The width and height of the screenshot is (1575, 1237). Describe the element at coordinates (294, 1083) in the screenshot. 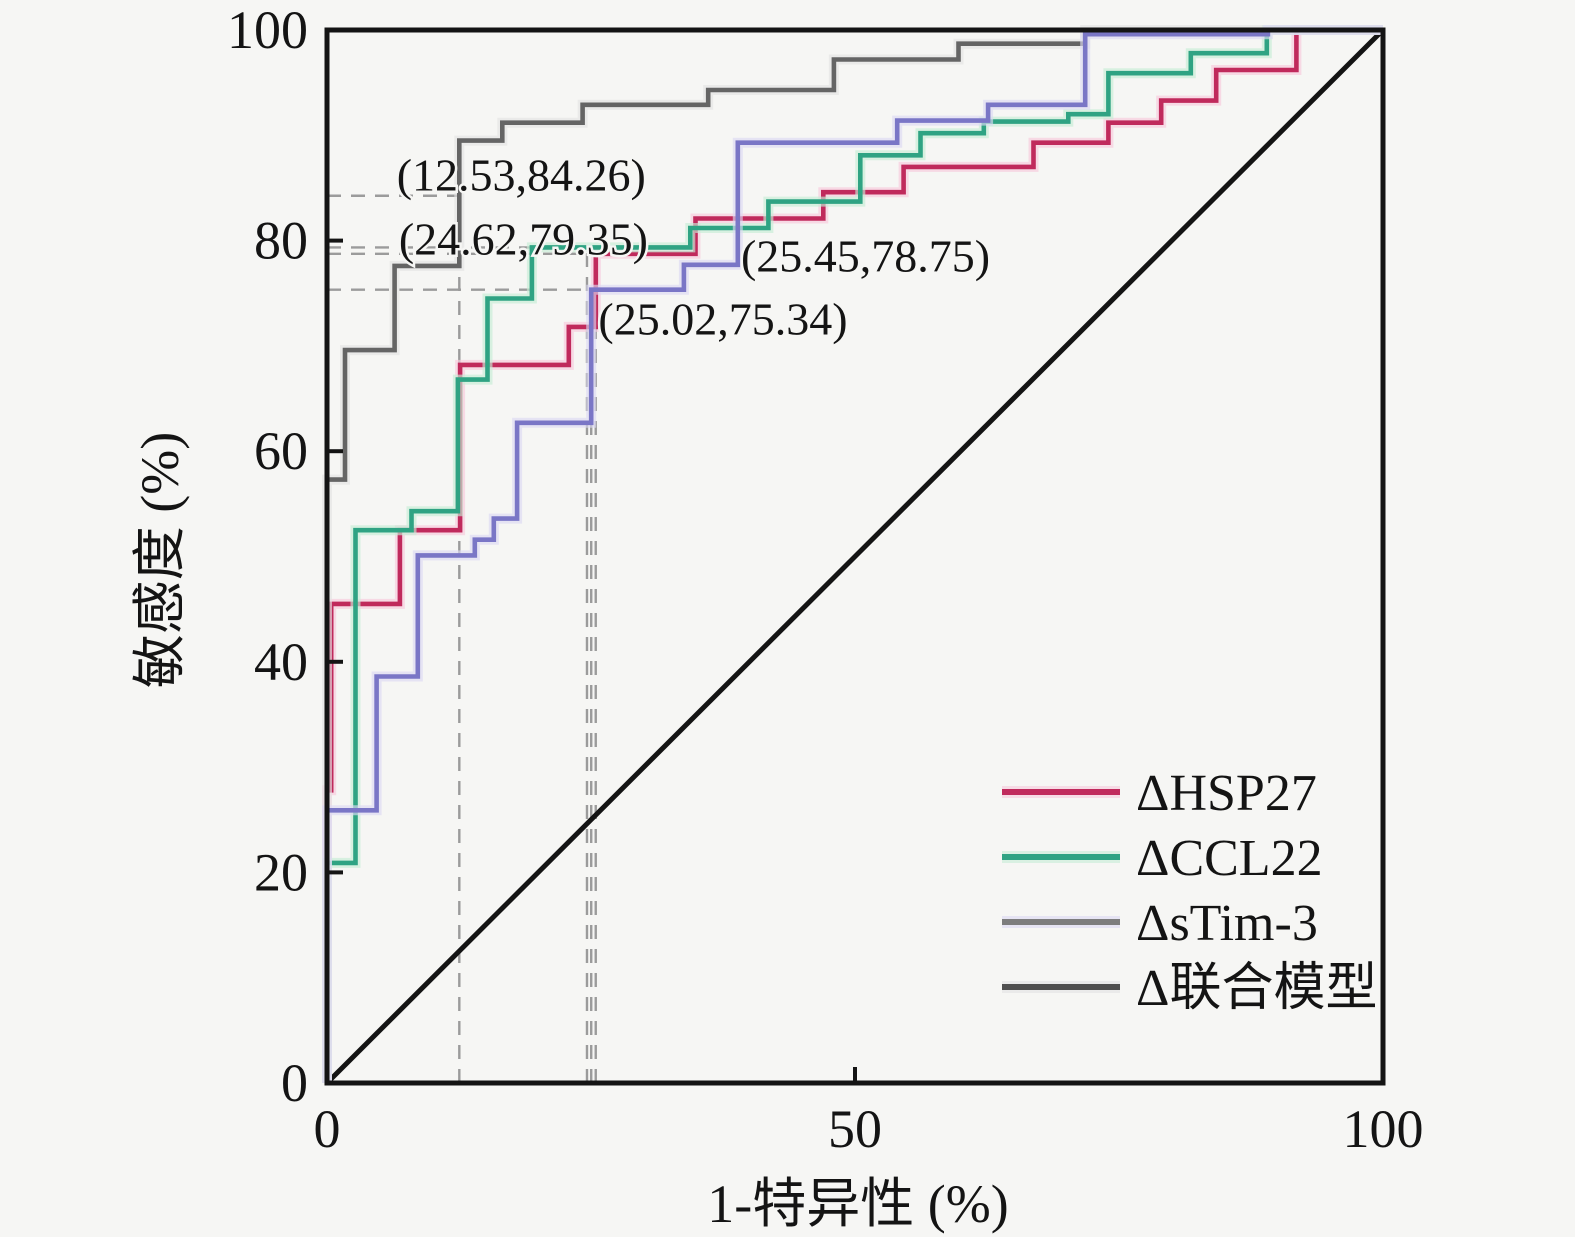

I see `y-tick-label-0: 0` at that location.